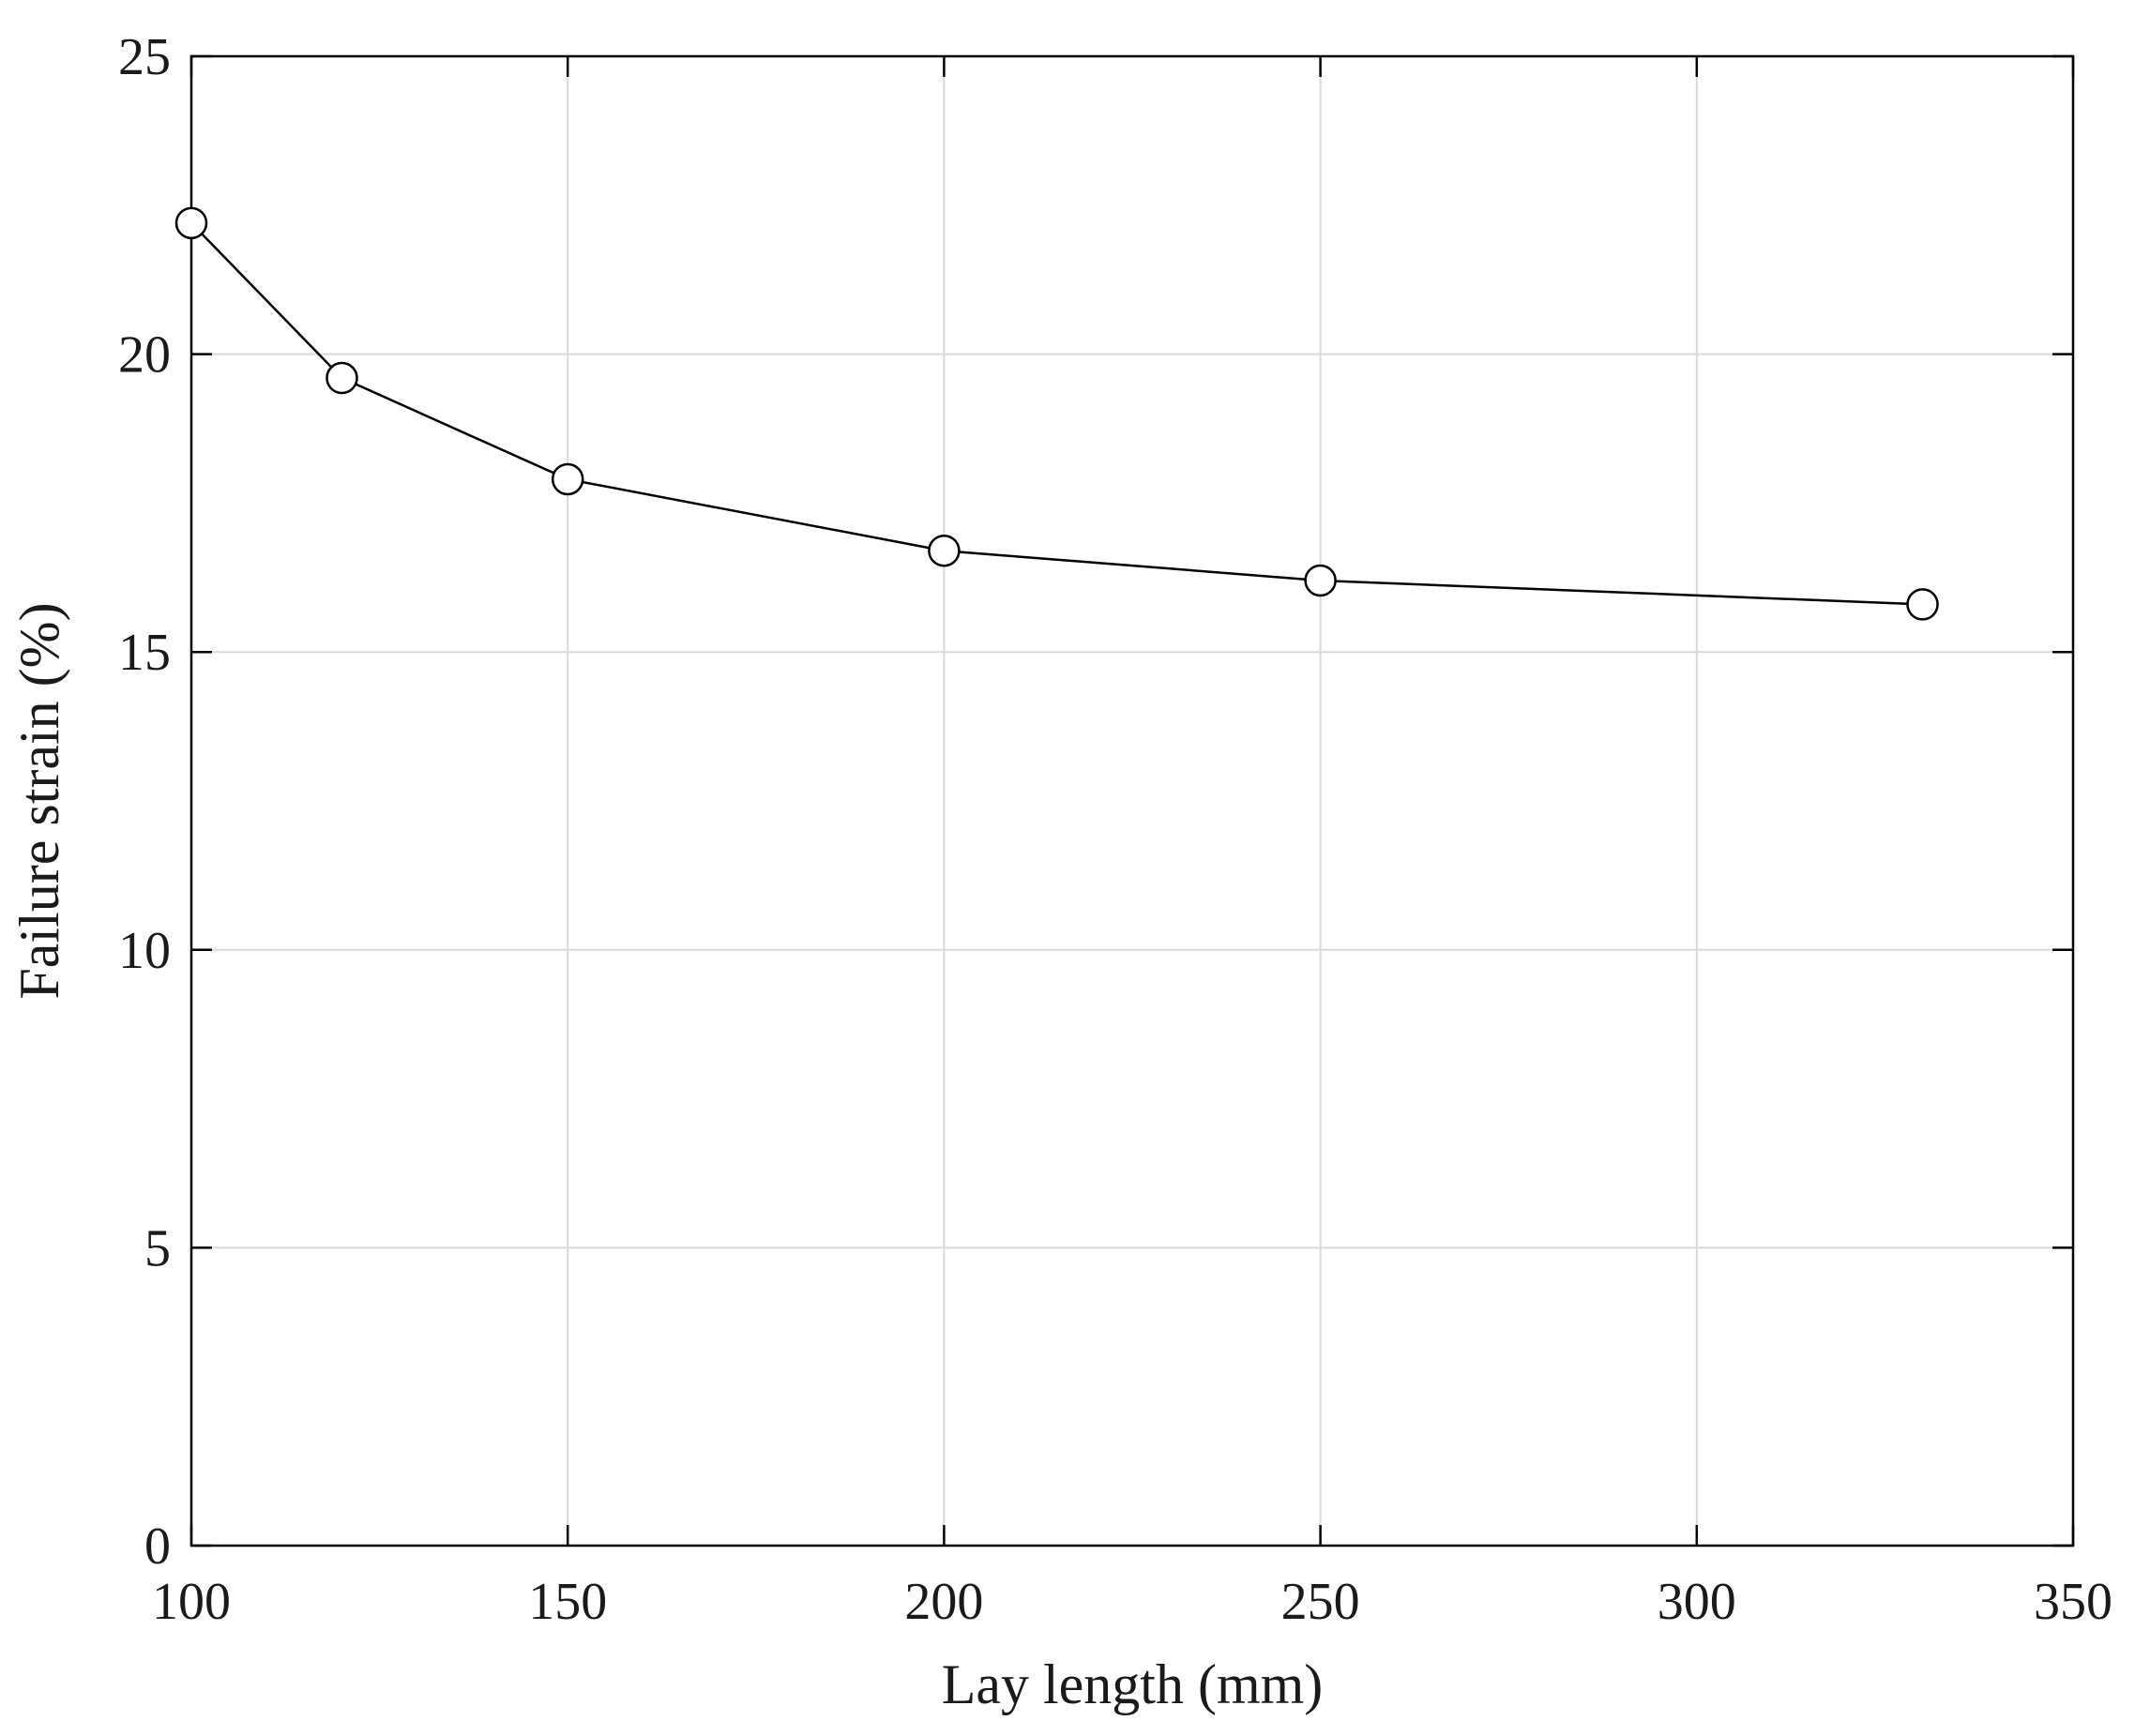 Image resolution: width=2135 pixels, height=1736 pixels. What do you see at coordinates (144, 355) in the screenshot?
I see `y-tick-label: 20` at bounding box center [144, 355].